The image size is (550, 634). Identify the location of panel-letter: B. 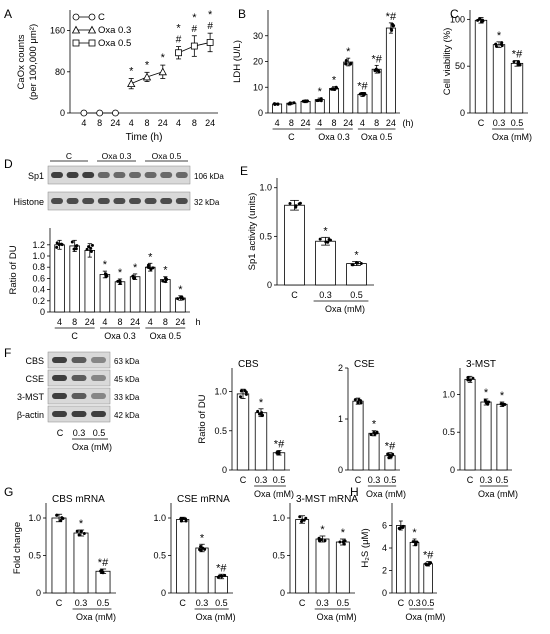
(242, 14).